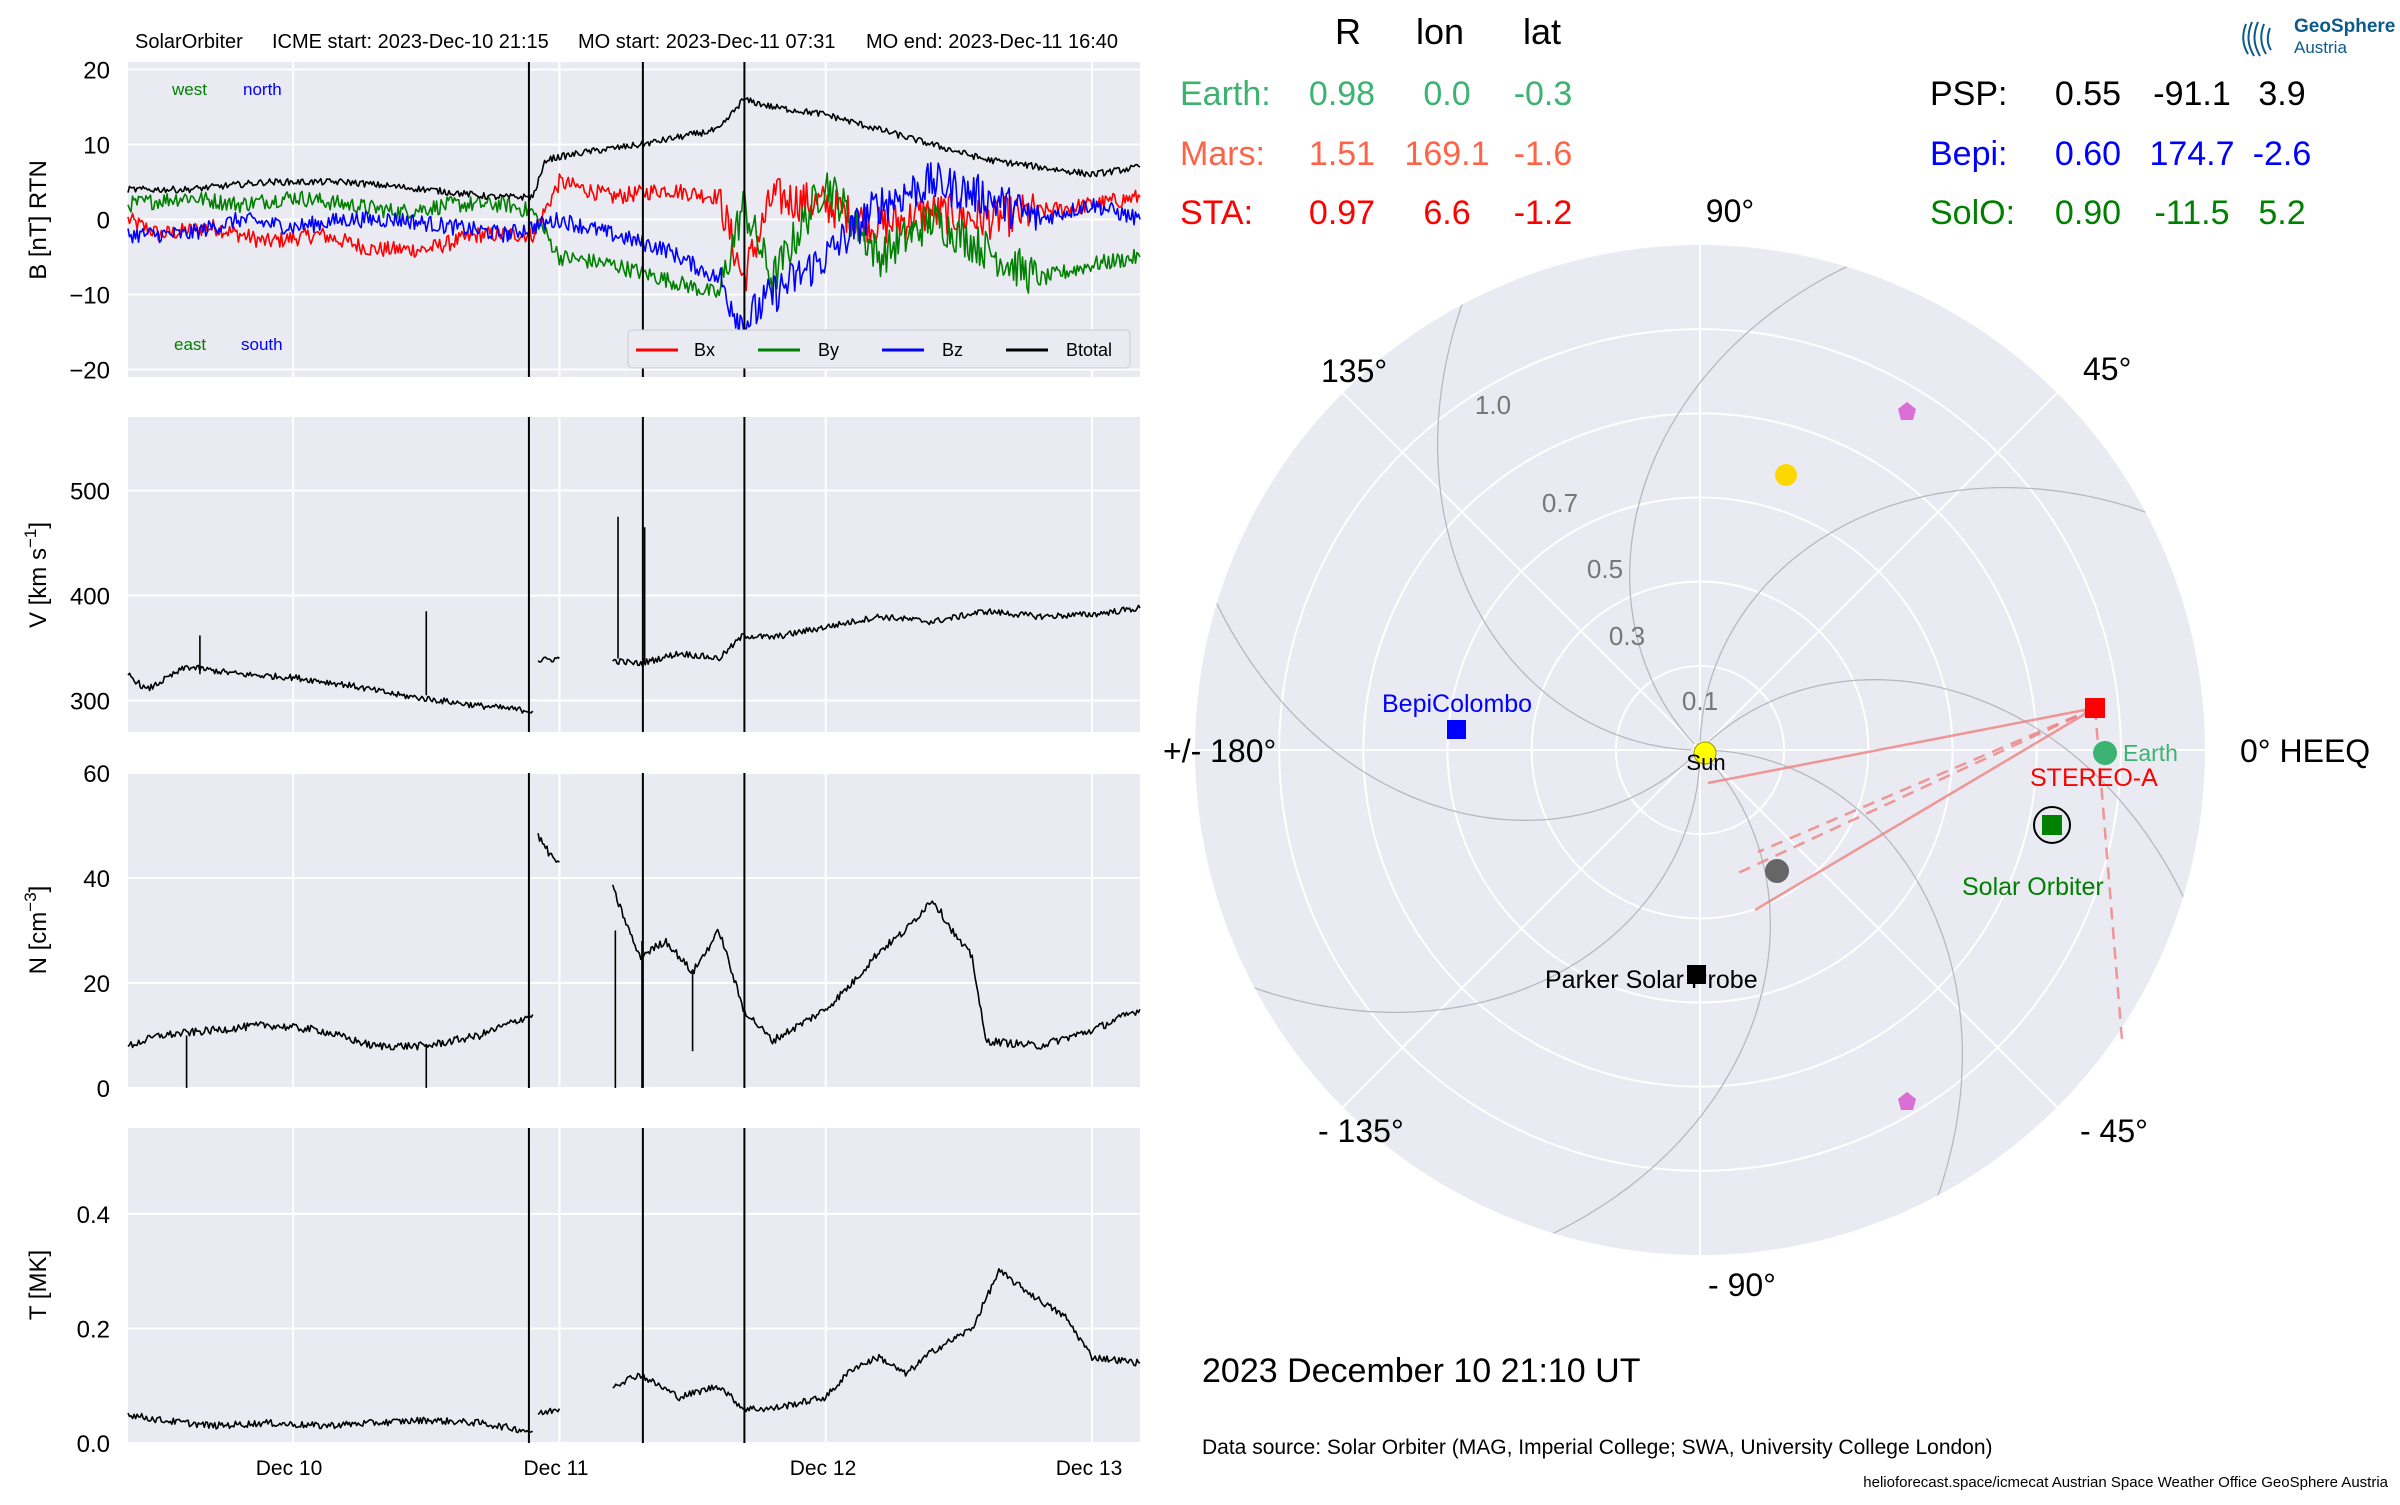 Image resolution: width=2400 pixels, height=1505 pixels. What do you see at coordinates (1907, 411) in the screenshot?
I see `pentagon-marker-upper` at bounding box center [1907, 411].